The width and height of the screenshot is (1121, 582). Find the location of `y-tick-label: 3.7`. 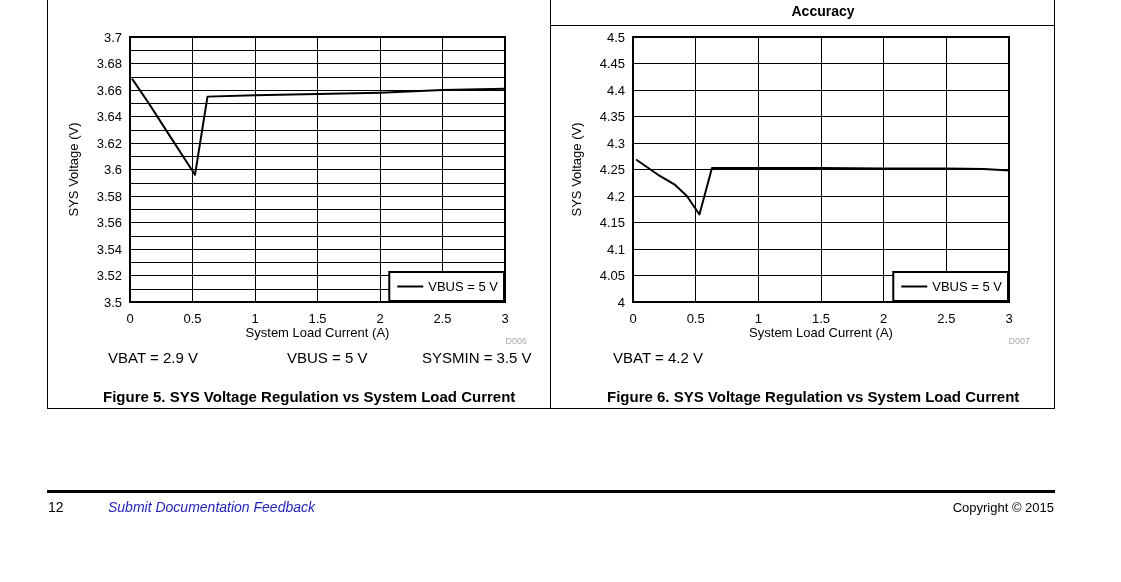

y-tick-label: 3.7 is located at coordinates (112, 37).